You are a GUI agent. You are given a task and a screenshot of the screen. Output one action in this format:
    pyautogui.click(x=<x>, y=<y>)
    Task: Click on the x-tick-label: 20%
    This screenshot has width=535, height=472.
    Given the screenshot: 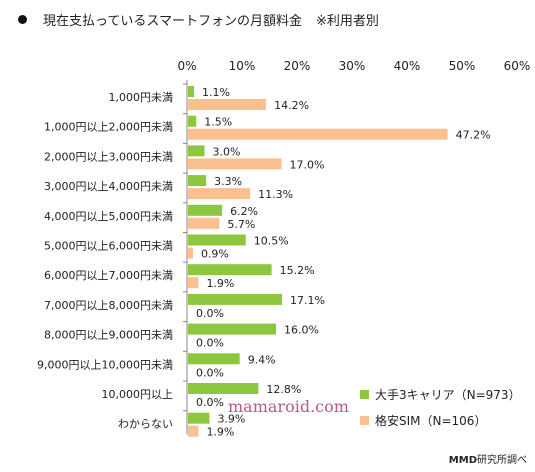 What is the action you would take?
    pyautogui.click(x=297, y=66)
    